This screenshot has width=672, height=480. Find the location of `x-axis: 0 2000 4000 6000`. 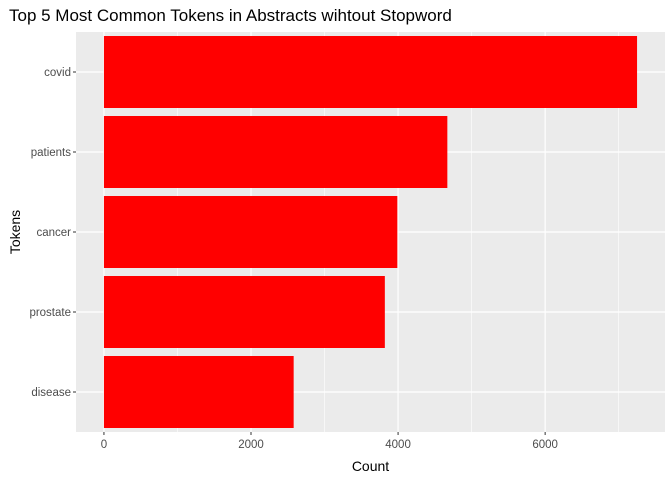

x-axis: 0 2000 4000 6000 is located at coordinates (329, 441).